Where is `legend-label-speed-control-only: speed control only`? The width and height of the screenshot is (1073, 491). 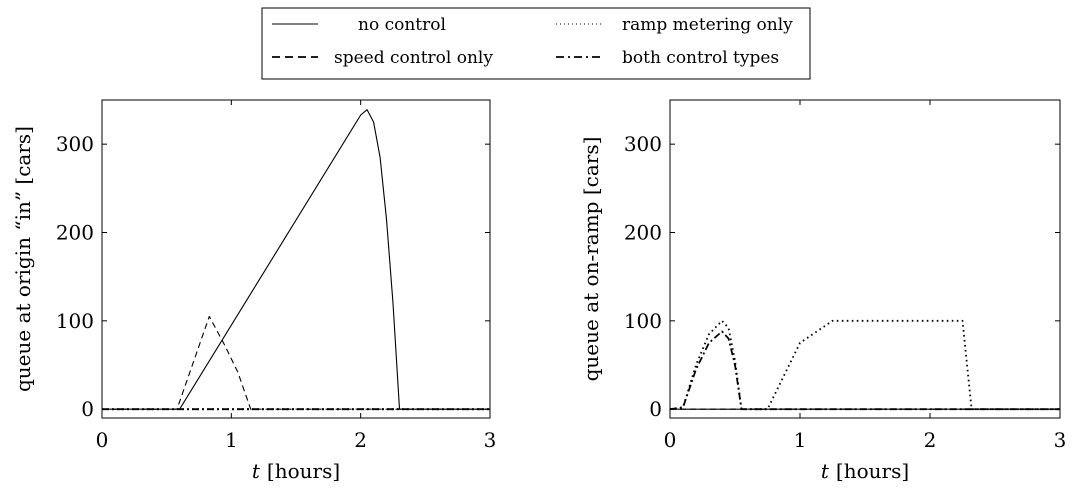 legend-label-speed-control-only: speed control only is located at coordinates (413, 58).